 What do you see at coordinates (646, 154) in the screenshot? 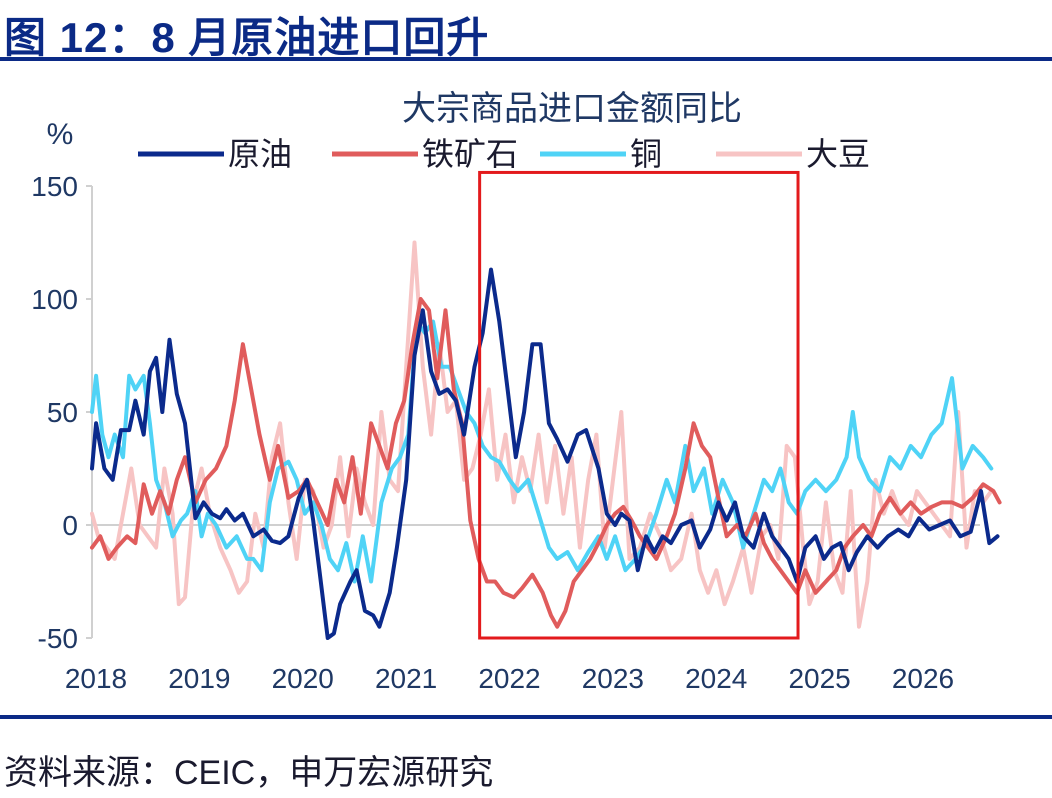
I see `legend-label: 铜` at bounding box center [646, 154].